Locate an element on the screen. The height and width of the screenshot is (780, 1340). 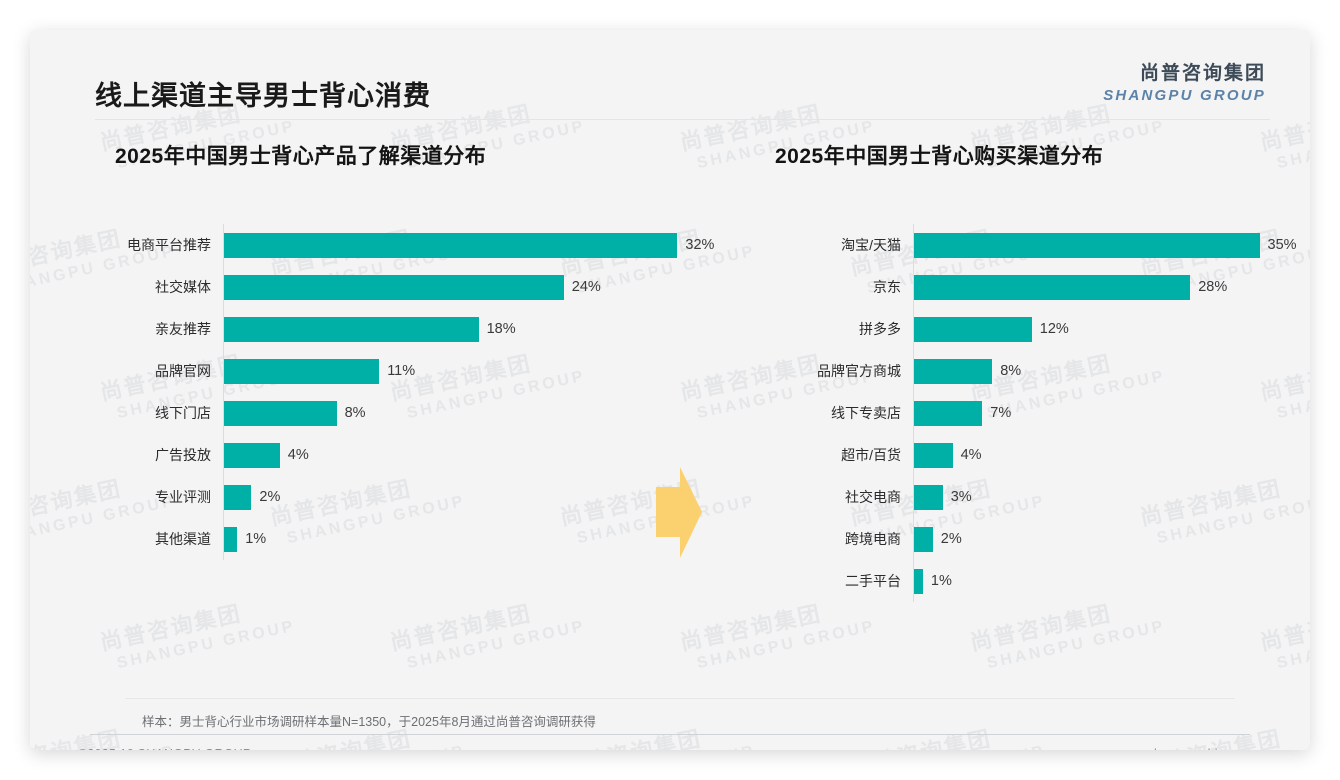
chart-bar-row: 电商平台推荐 32% is located at coordinates (397, 245).